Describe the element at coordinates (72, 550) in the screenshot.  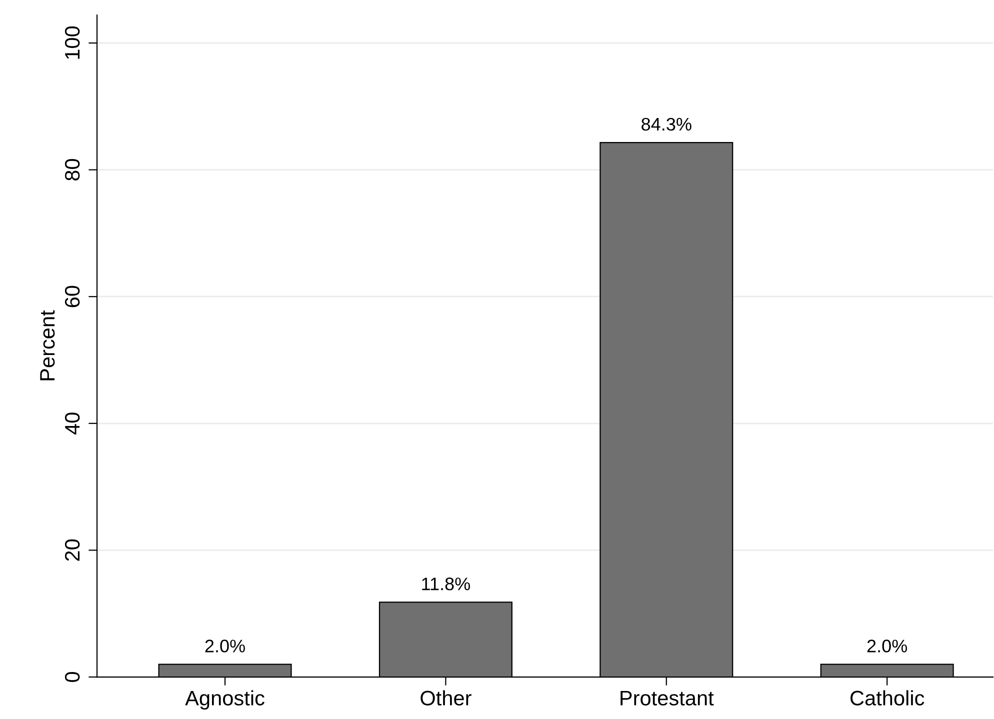
I see `y-tick-label: 20` at that location.